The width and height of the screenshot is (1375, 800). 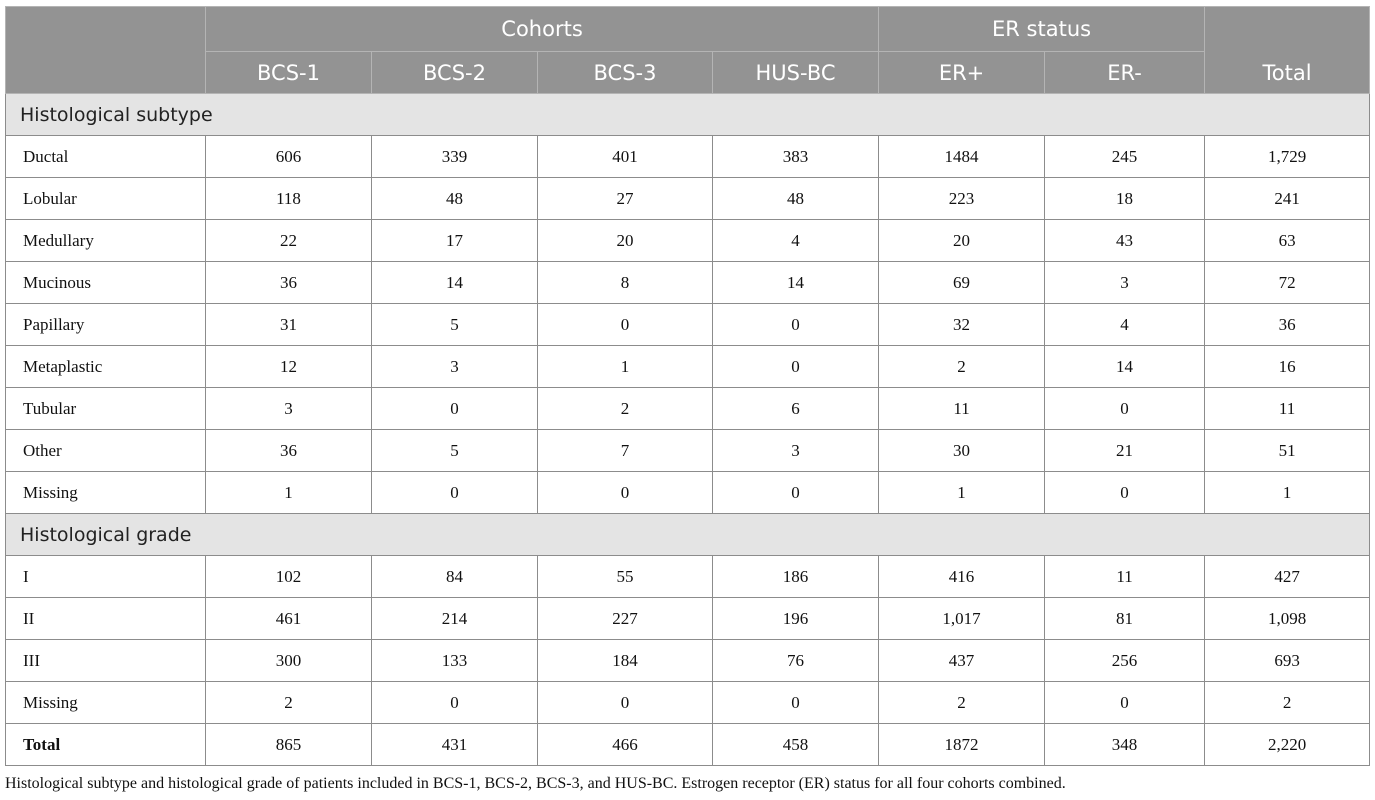 What do you see at coordinates (542, 29) in the screenshot?
I see `header-group-cohorts: Cohorts` at bounding box center [542, 29].